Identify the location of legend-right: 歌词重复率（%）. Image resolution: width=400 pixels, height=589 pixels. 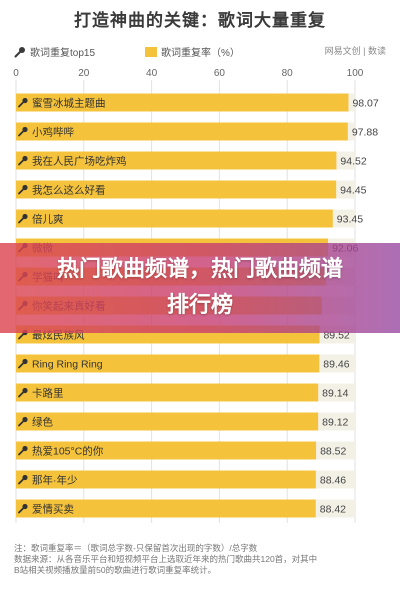
(192, 51).